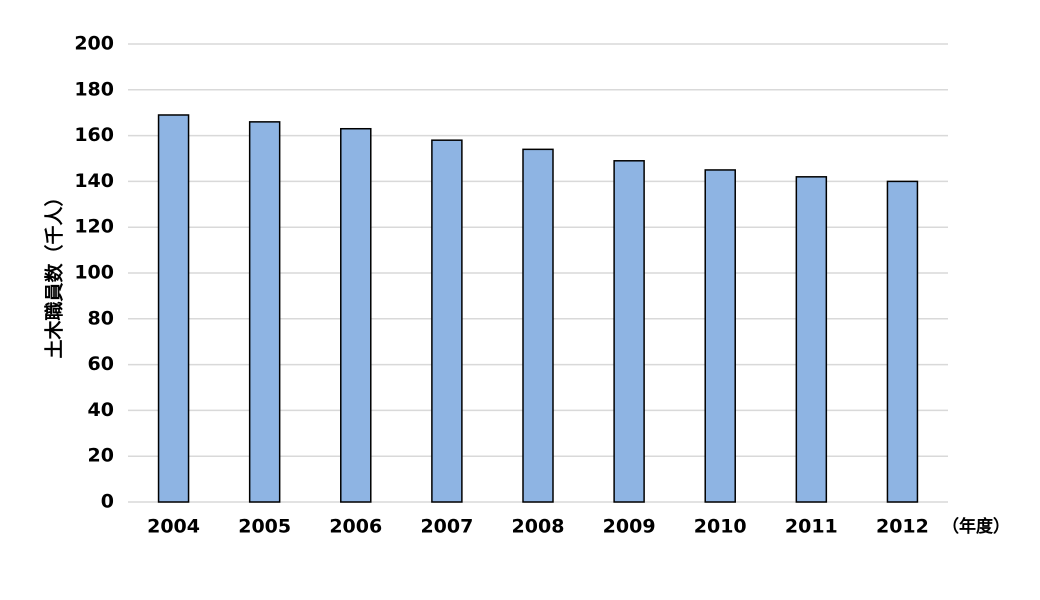 The width and height of the screenshot is (1040, 600). What do you see at coordinates (264, 527) in the screenshot?
I see `x-tick-label: 2005` at bounding box center [264, 527].